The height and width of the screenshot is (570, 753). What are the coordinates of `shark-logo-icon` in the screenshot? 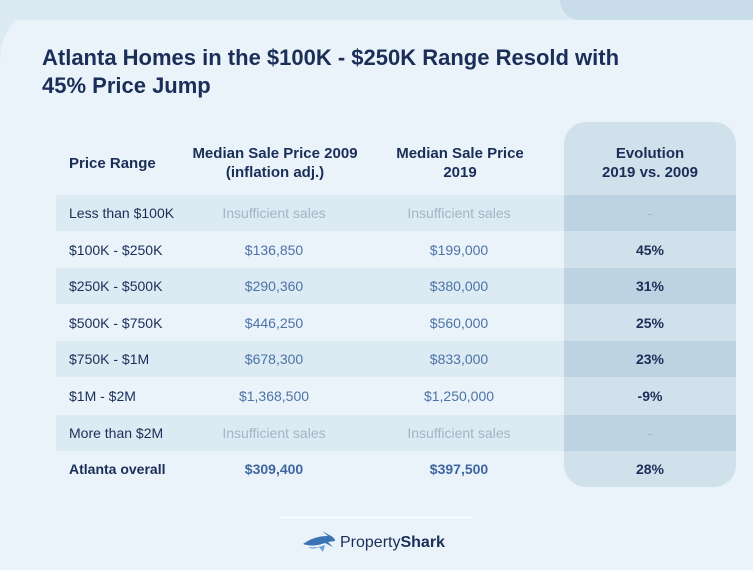 It's located at (319, 541).